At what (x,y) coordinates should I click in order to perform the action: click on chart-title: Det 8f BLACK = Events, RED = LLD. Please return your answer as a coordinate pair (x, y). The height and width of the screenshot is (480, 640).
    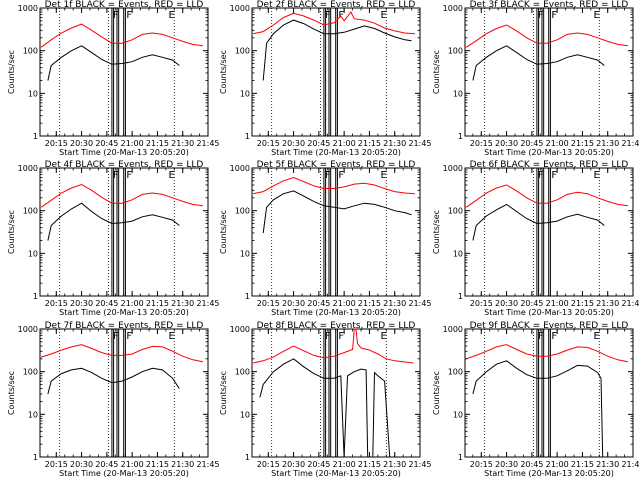
    Looking at the image, I should click on (336, 326).